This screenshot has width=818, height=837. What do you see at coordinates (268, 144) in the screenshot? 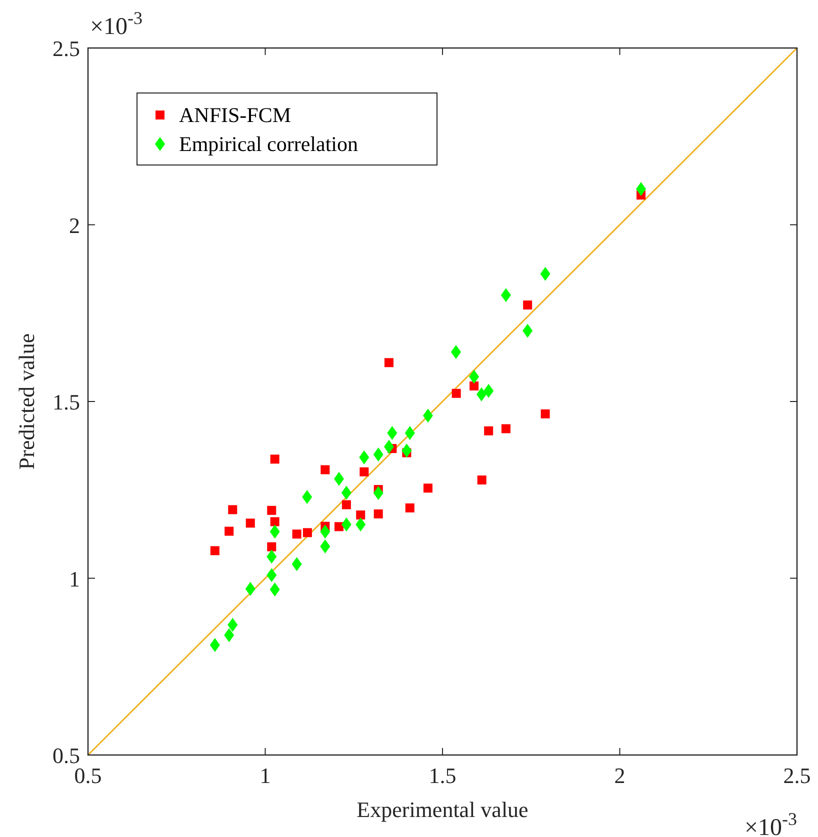
I see `legend-label: Empirical correlation` at bounding box center [268, 144].